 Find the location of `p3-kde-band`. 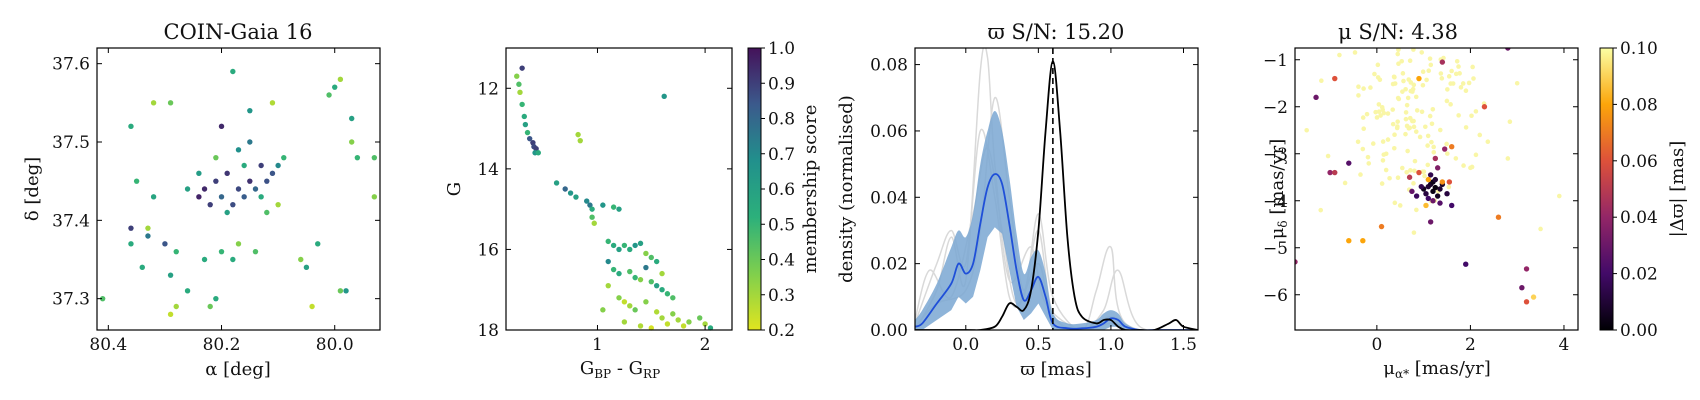

p3-kde-band is located at coordinates (1056, 220).